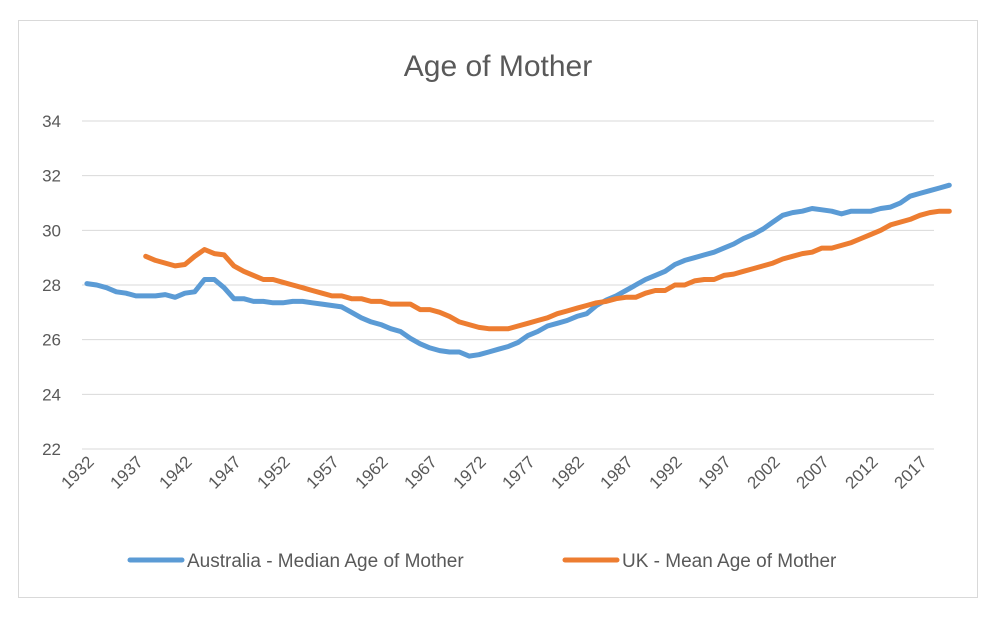 Image resolution: width=1004 pixels, height=620 pixels. What do you see at coordinates (911, 472) in the screenshot?
I see `x-tick-label-2017: 2017` at bounding box center [911, 472].